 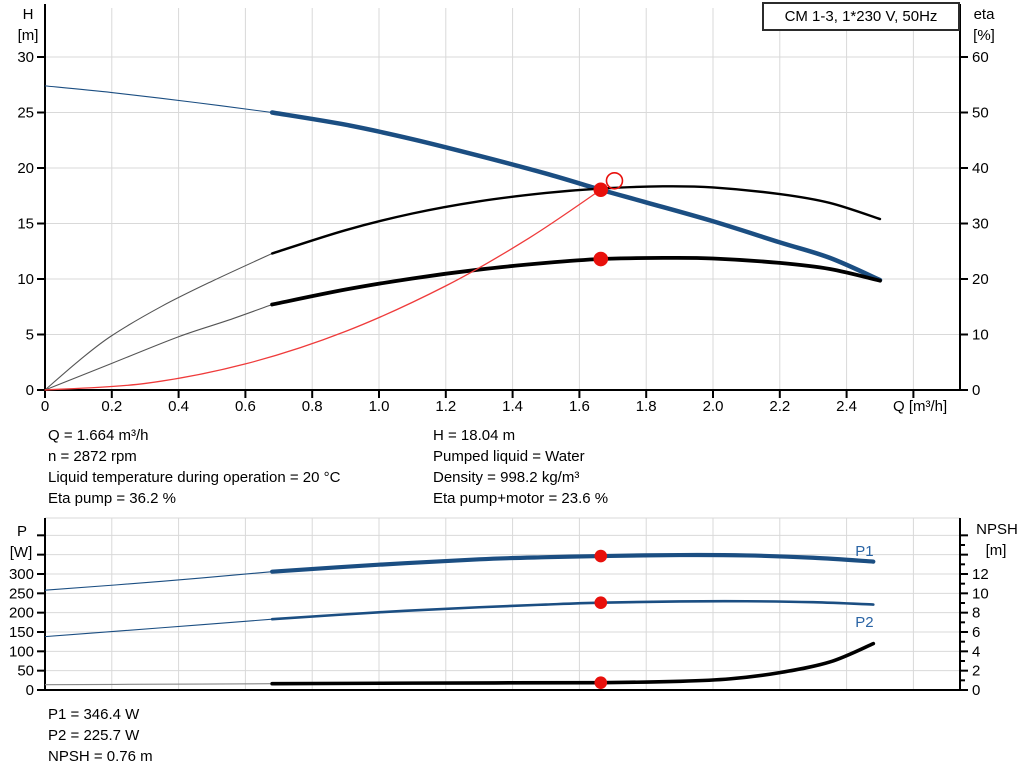 I want to click on p-axis-unit: [W], so click(x=21, y=552).